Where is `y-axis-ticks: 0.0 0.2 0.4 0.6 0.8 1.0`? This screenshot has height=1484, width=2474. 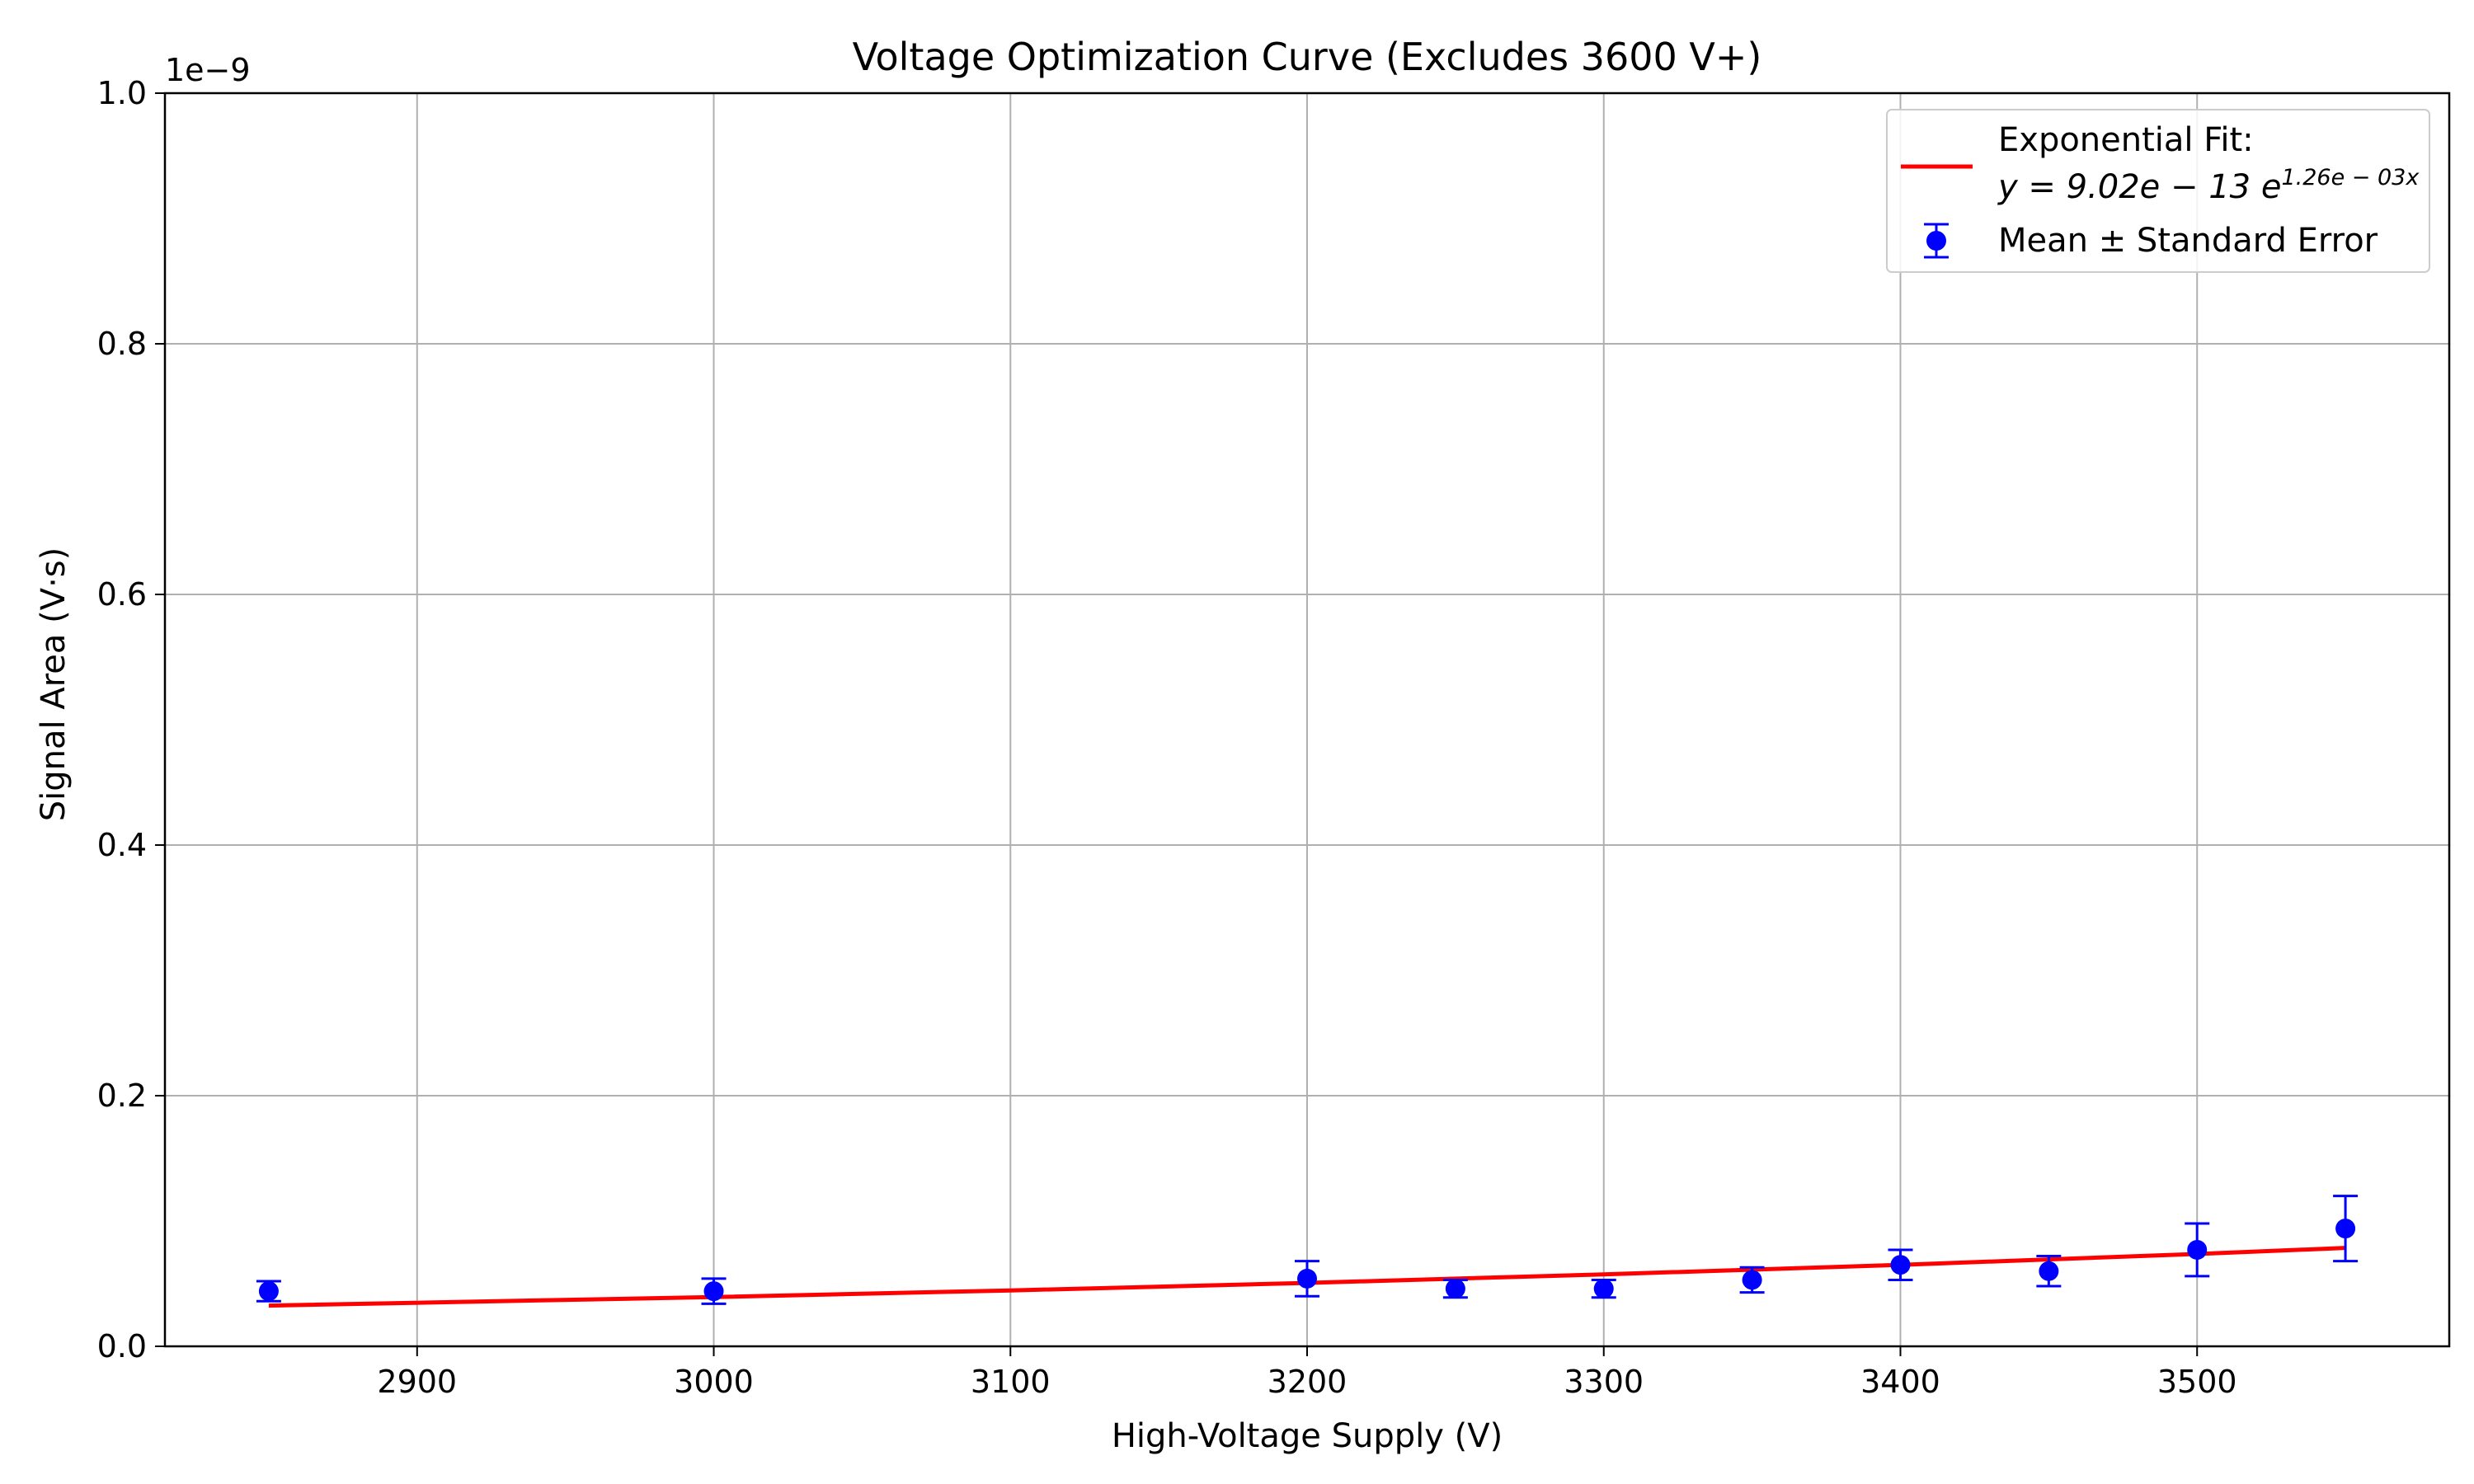 y-axis-ticks: 0.0 0.2 0.4 0.6 0.8 1.0 is located at coordinates (131, 719).